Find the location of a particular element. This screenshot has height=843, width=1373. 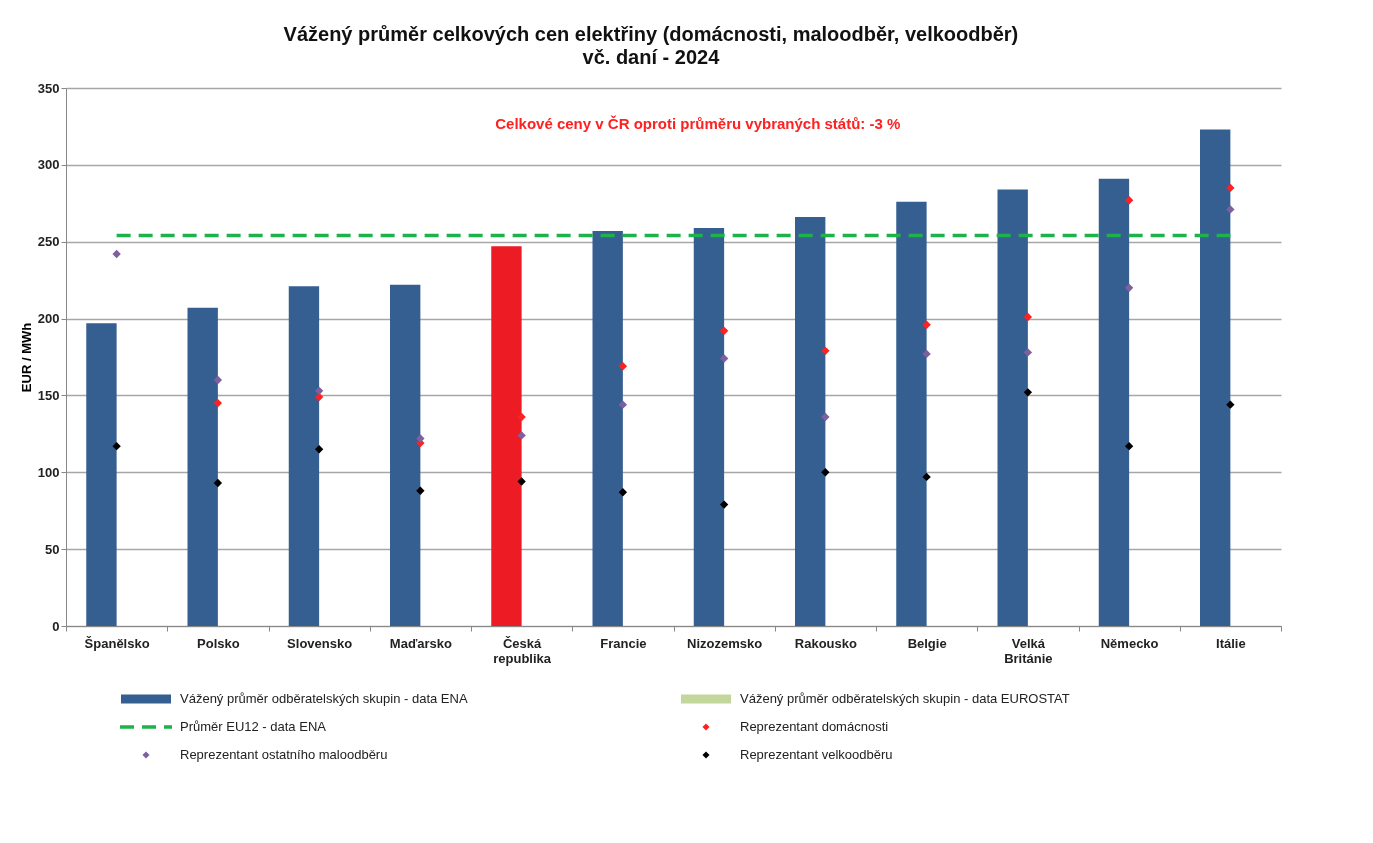

y-tick-label: 0 is located at coordinates (56, 626).